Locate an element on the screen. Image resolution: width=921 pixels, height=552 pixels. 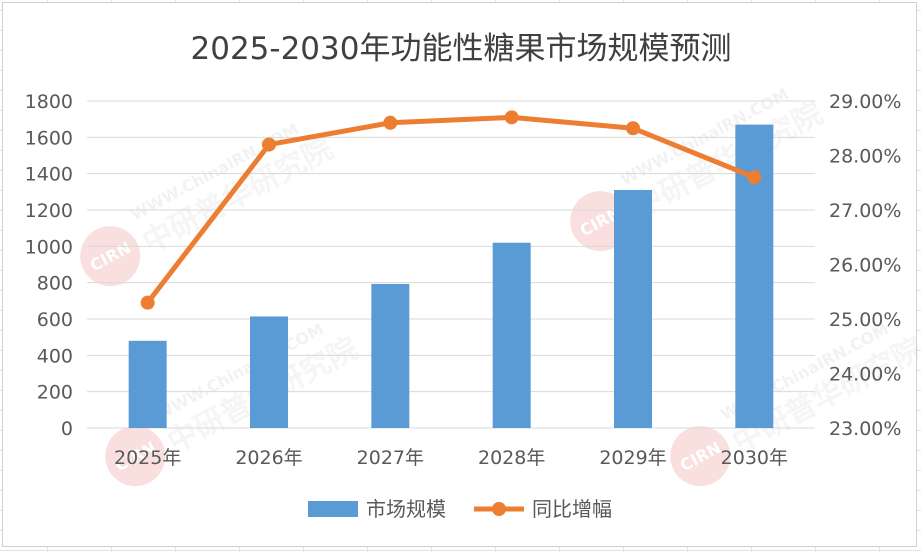
right-tick-label: 25.00% is located at coordinates (865, 320).